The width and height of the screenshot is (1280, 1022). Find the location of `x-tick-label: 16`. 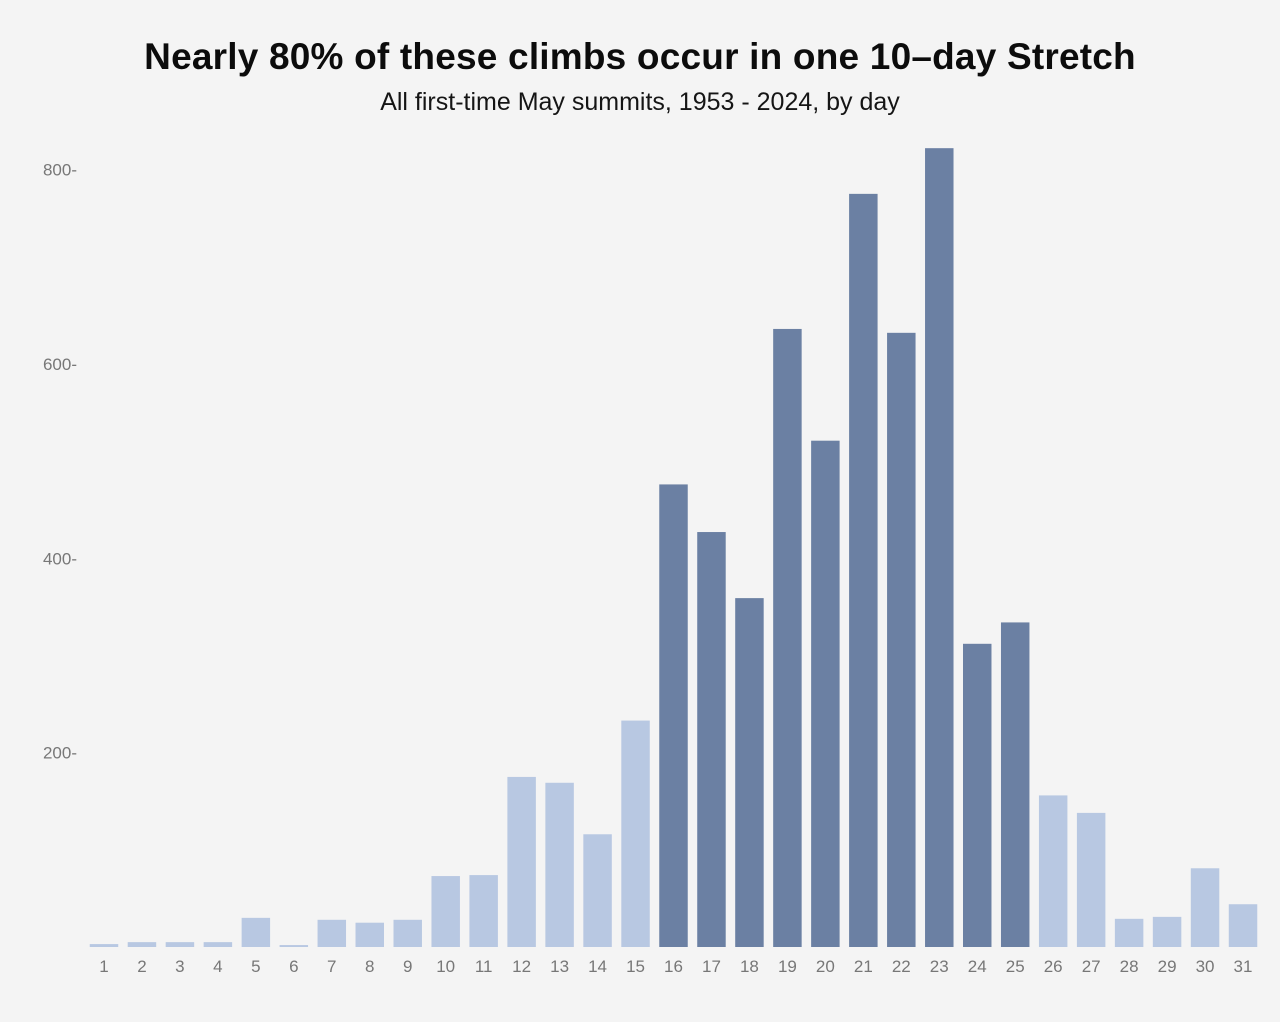

x-tick-label: 16 is located at coordinates (673, 966).